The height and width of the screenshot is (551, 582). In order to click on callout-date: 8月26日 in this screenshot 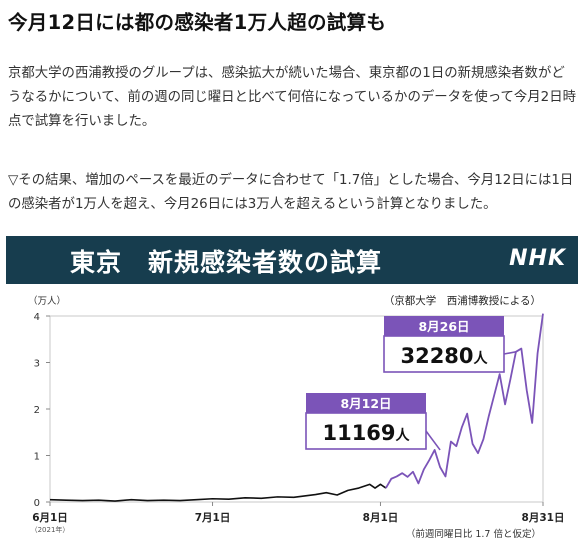, I will do `click(443, 326)`.